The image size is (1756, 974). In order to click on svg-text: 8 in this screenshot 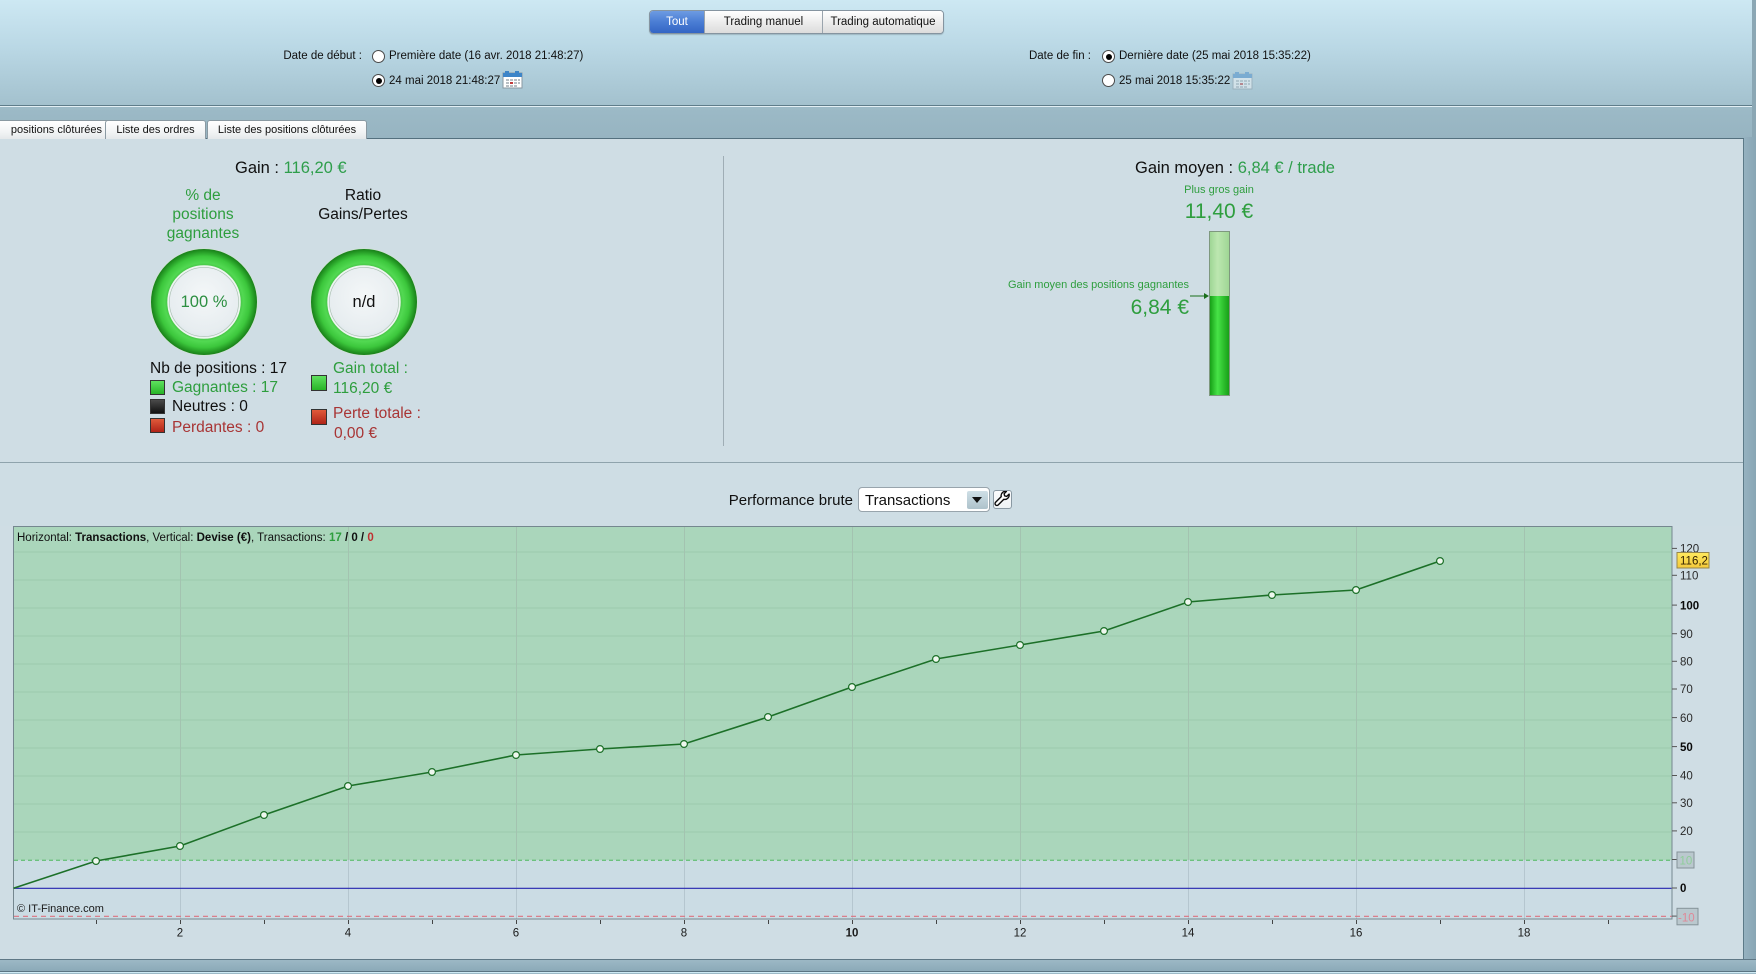, I will do `click(684, 934)`.